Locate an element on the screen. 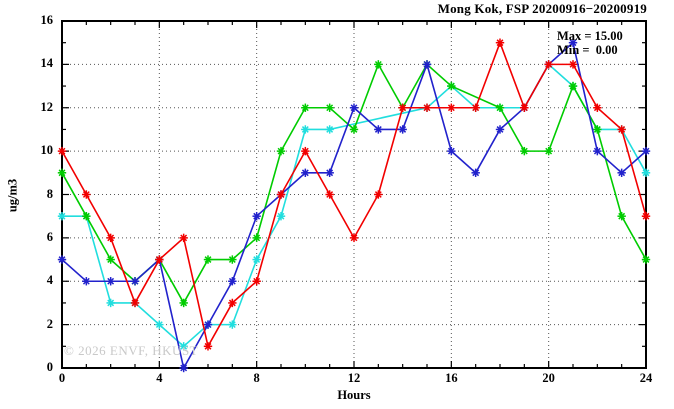 This screenshot has height=409, width=674. y-tick-label: 6 is located at coordinates (49, 236).